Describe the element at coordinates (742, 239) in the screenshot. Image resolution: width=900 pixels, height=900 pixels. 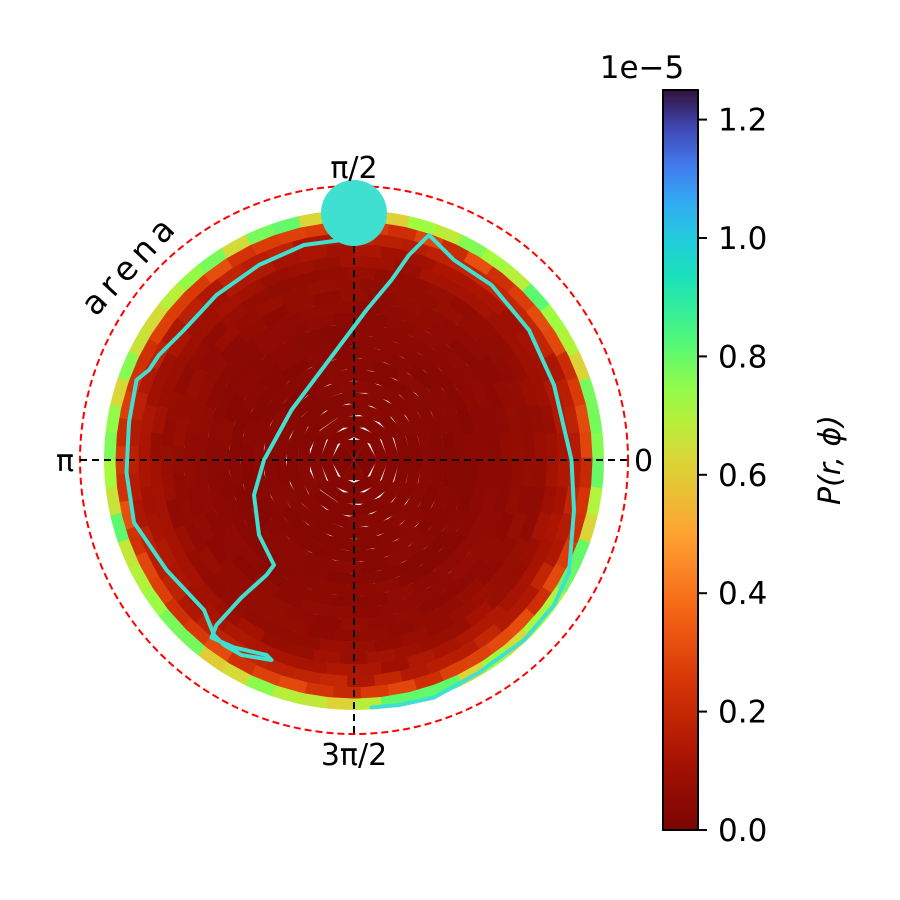
I see `colorbar-tick-label: 1.0` at that location.